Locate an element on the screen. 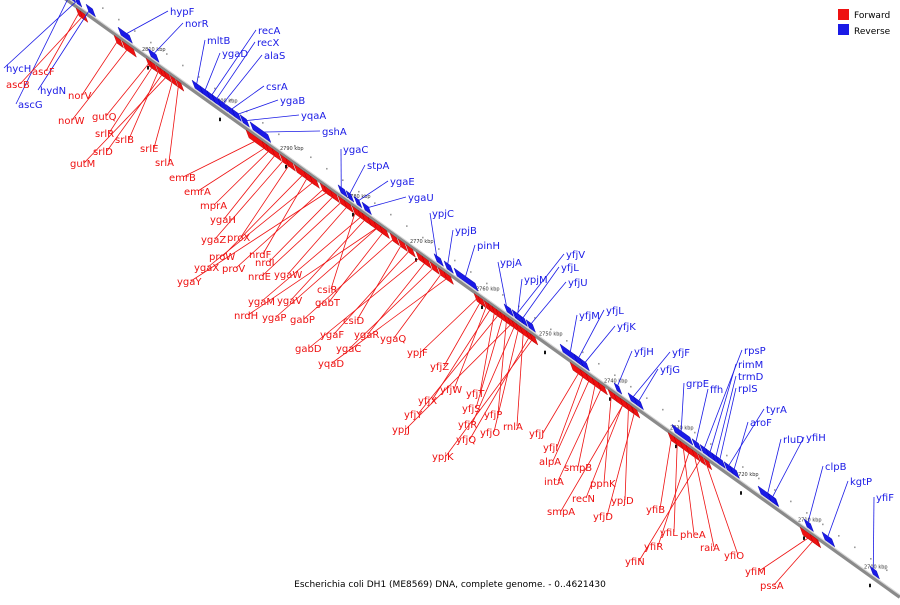 The height and width of the screenshot is (605, 900). tick-label: 2760 kbp is located at coordinates (488, 290).